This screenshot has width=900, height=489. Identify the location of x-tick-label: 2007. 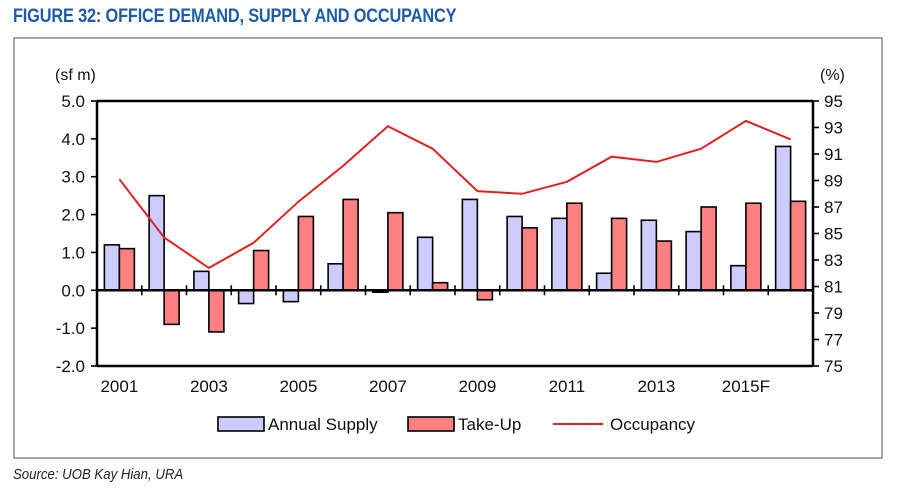
(388, 386).